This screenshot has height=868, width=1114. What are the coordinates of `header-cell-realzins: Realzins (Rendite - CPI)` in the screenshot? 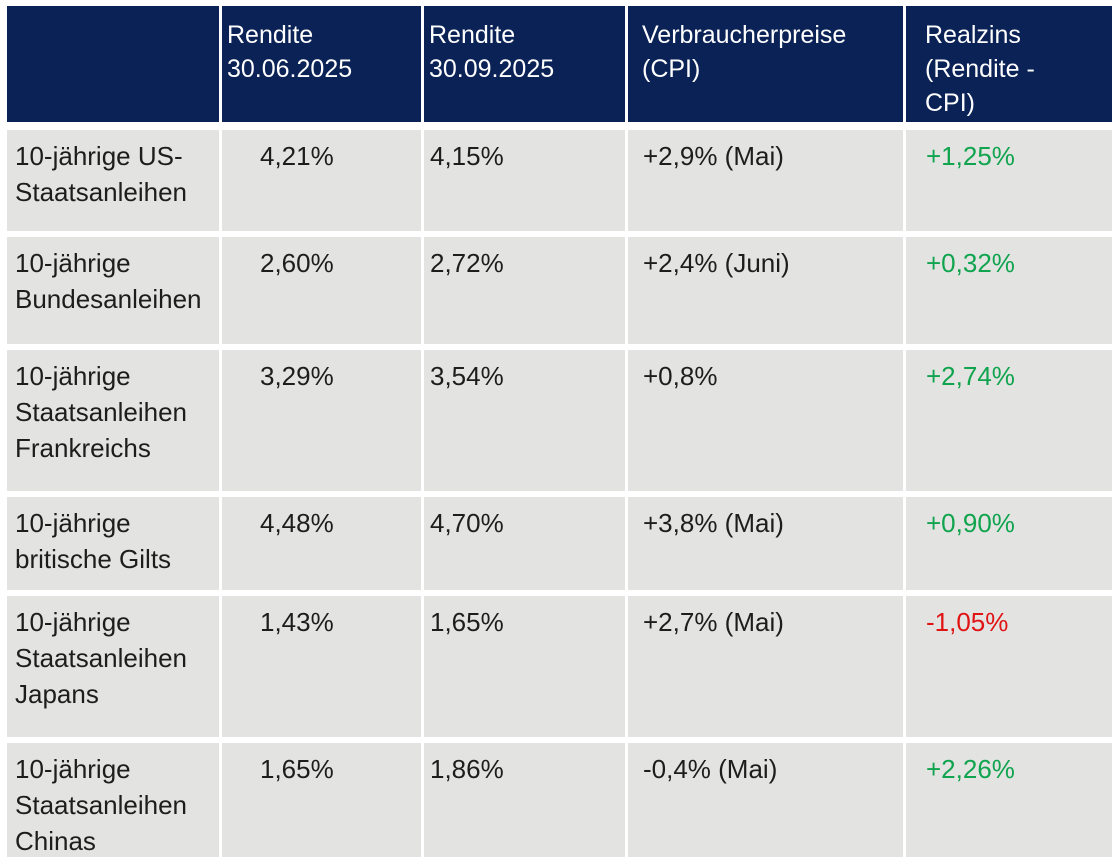 It's located at (1009, 64).